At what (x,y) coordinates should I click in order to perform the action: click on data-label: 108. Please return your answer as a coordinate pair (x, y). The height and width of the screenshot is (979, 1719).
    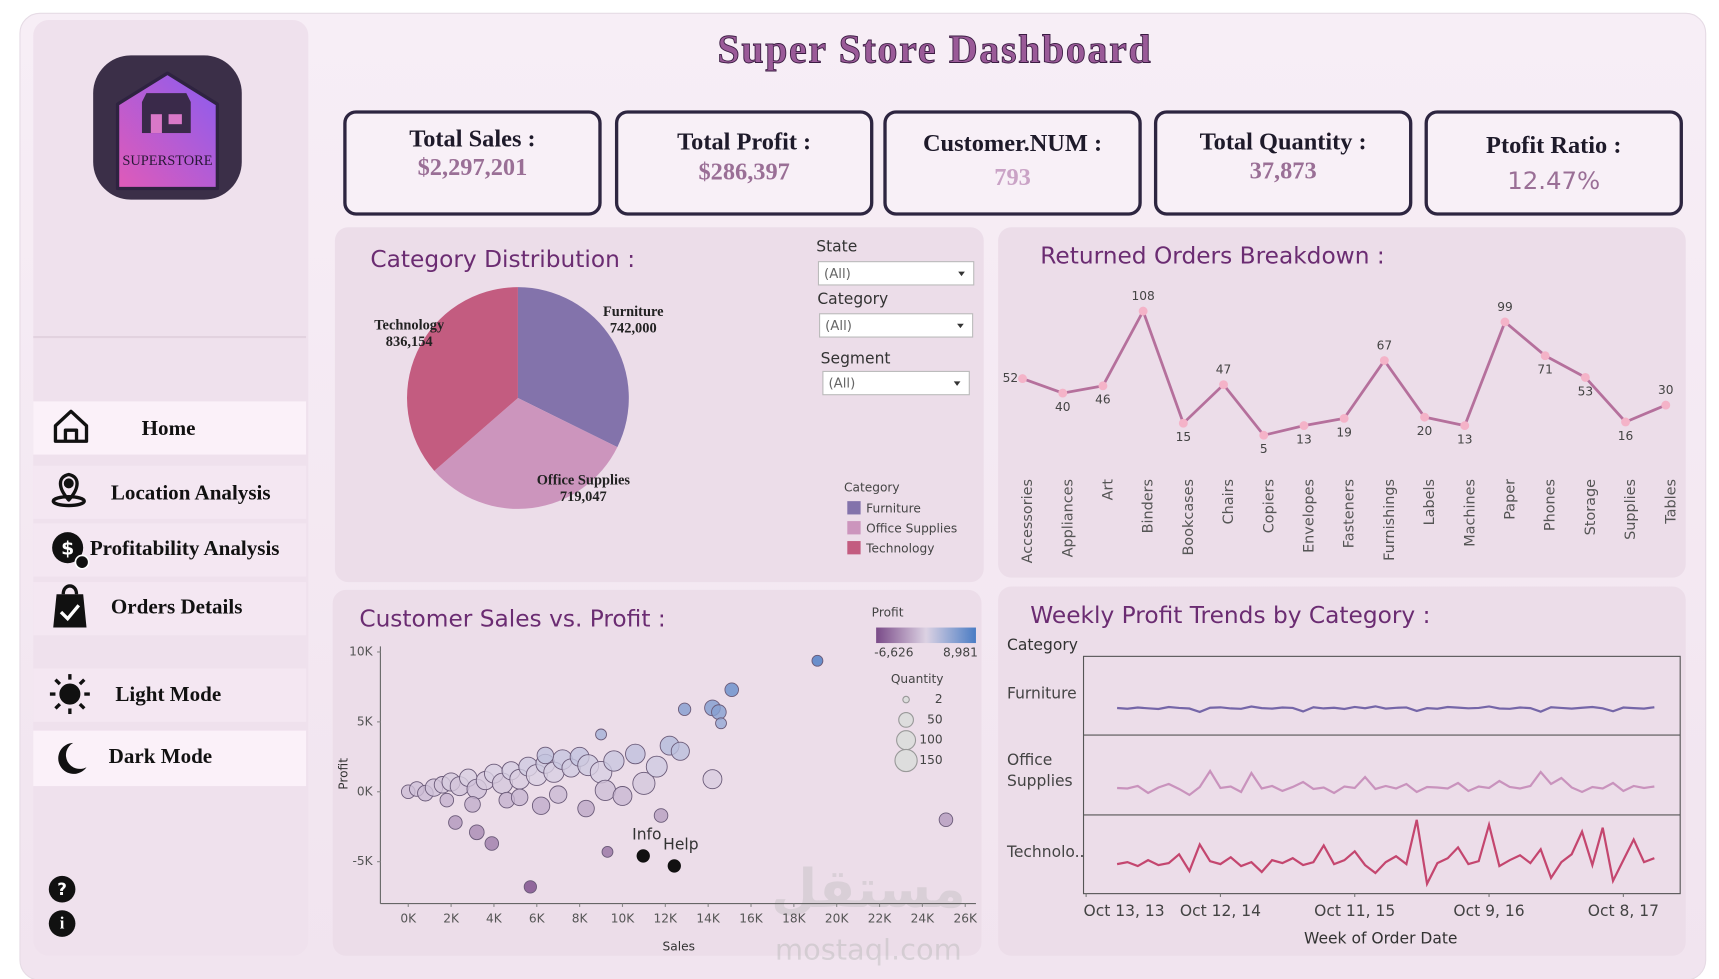
    Looking at the image, I should click on (1143, 296).